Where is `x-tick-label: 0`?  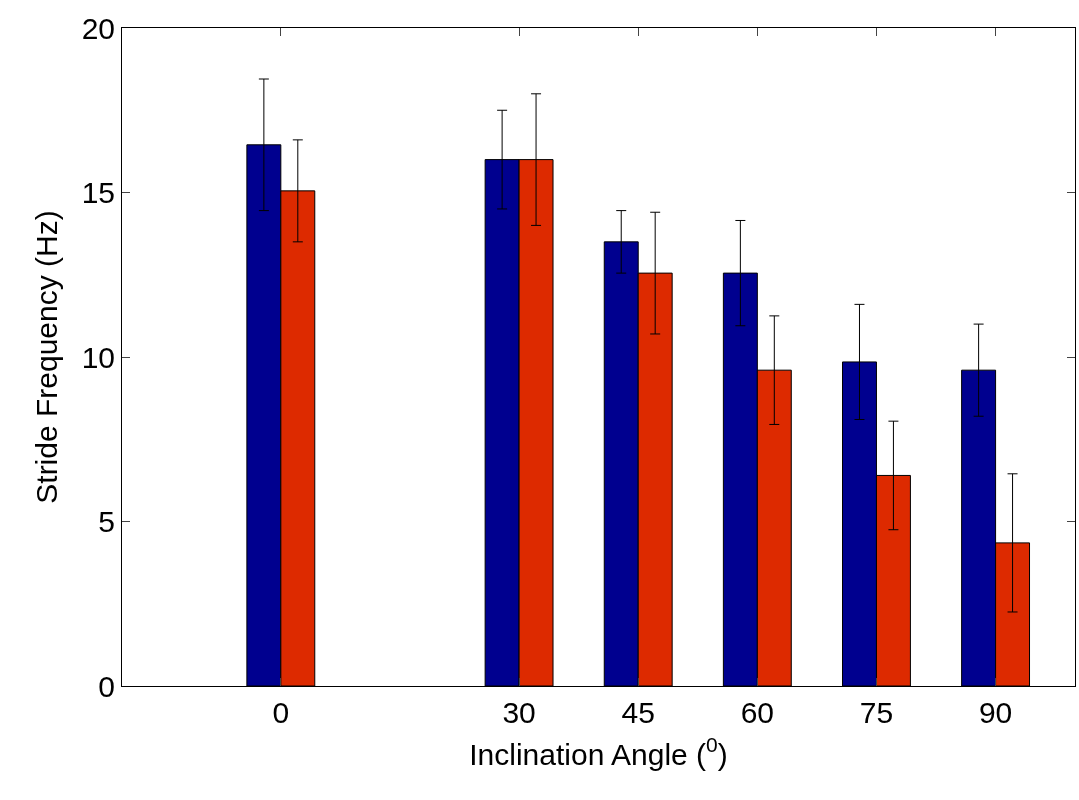
x-tick-label: 0 is located at coordinates (281, 712).